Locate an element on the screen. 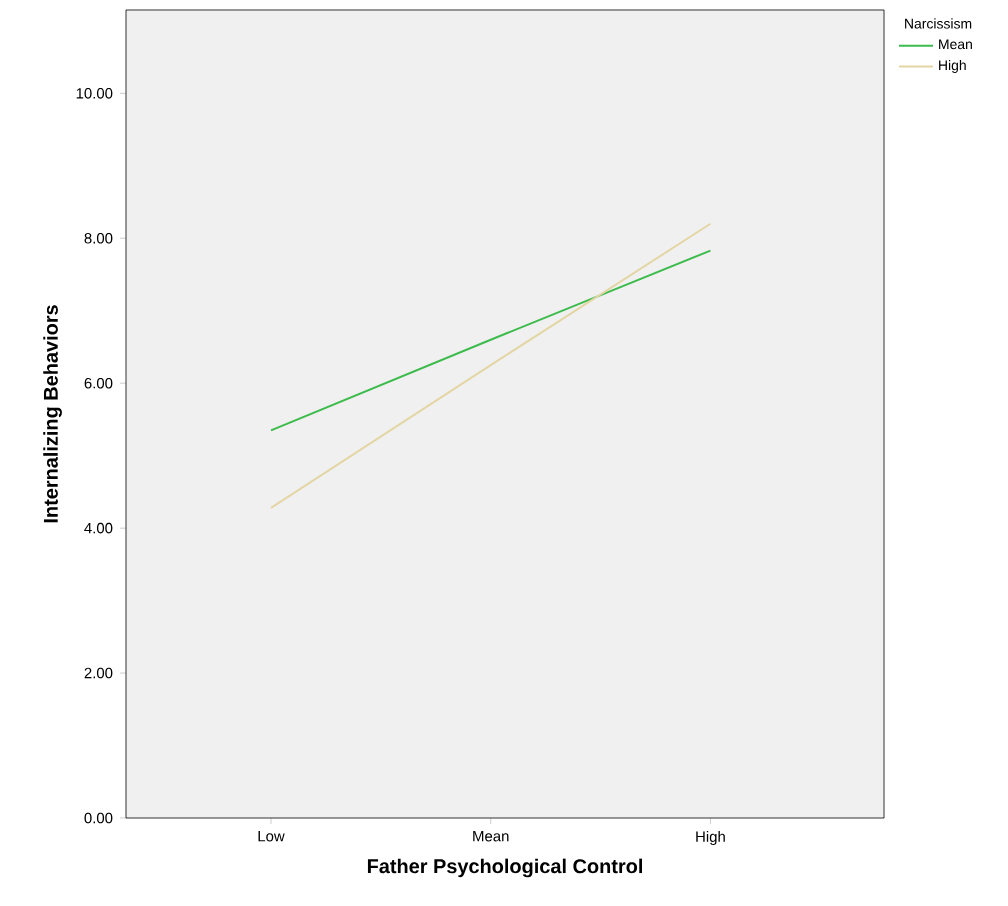 This screenshot has height=906, width=1008. x-axis-title: Father Psychological Control is located at coordinates (504, 868).